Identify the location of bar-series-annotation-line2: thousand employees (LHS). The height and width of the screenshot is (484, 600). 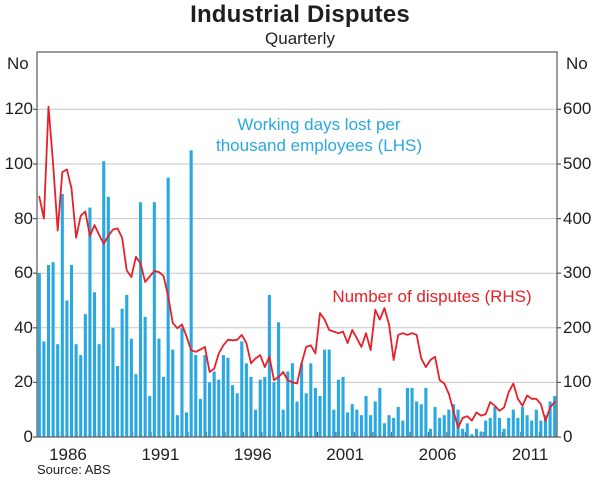
(319, 145).